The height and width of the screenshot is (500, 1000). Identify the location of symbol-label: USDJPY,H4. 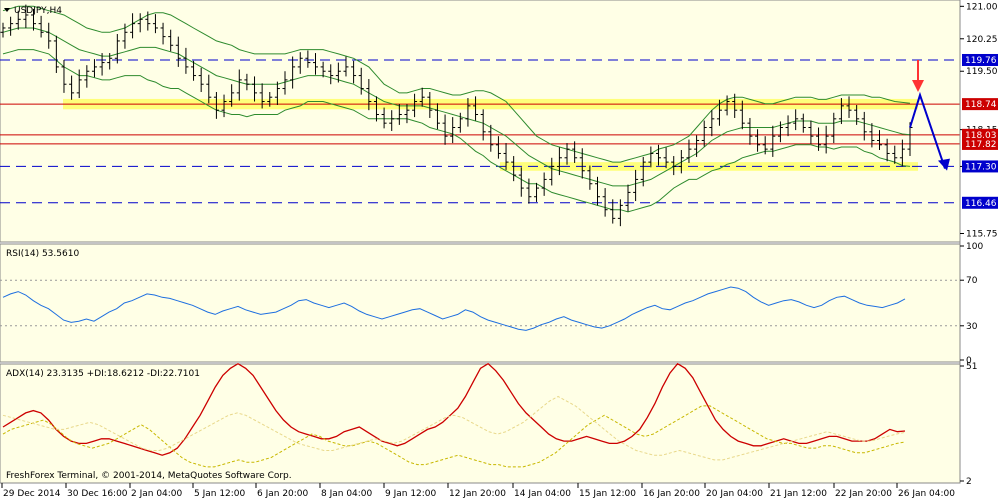
(38, 11).